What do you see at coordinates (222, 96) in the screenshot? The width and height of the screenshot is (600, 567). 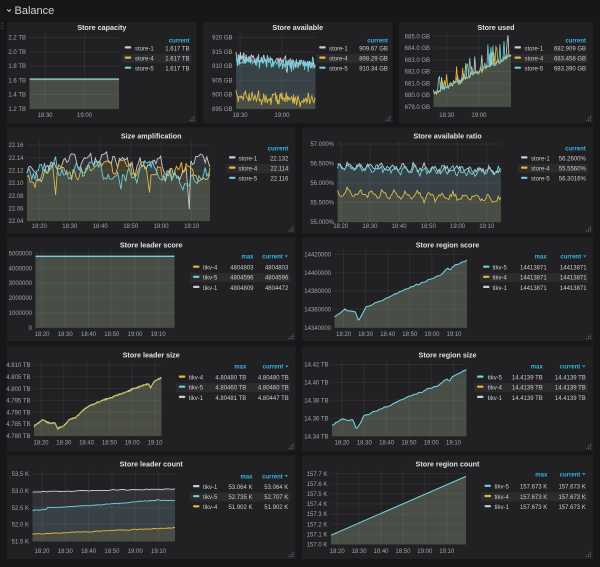 I see `svg-text: 900 GB` at bounding box center [222, 96].